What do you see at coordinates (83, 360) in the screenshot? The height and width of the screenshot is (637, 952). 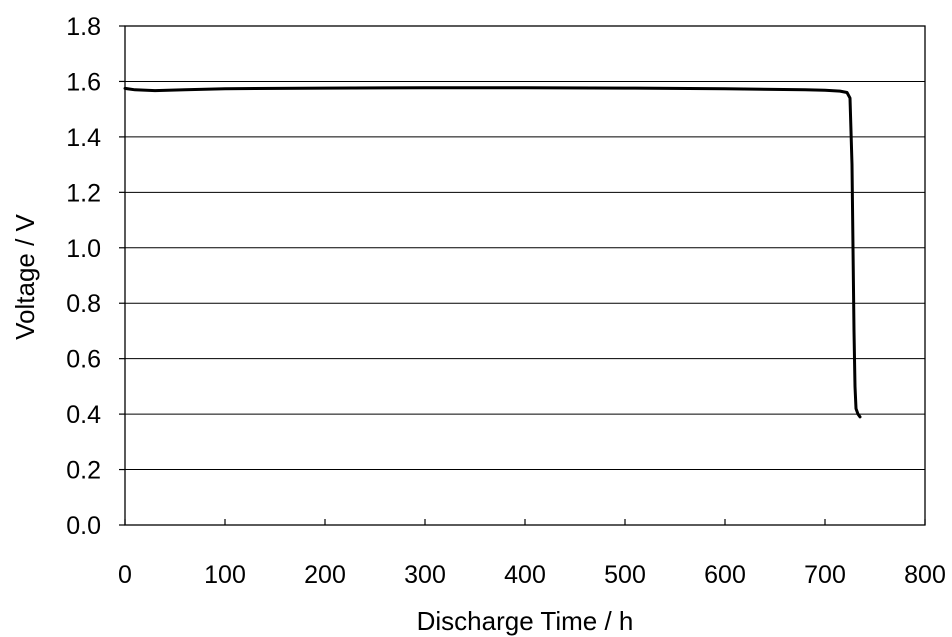 I see `y-tick-label: 0.6` at bounding box center [83, 360].